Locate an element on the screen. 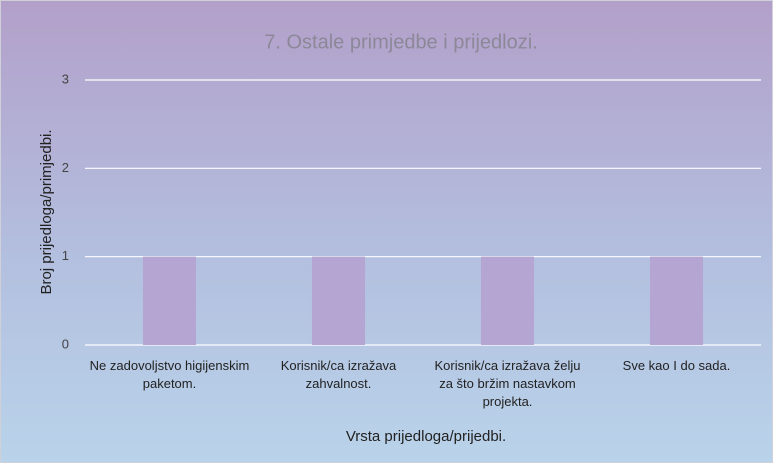 The width and height of the screenshot is (773, 463). x-tick-label: Korisnik/ca izražava zahvalnost. is located at coordinates (338, 374).